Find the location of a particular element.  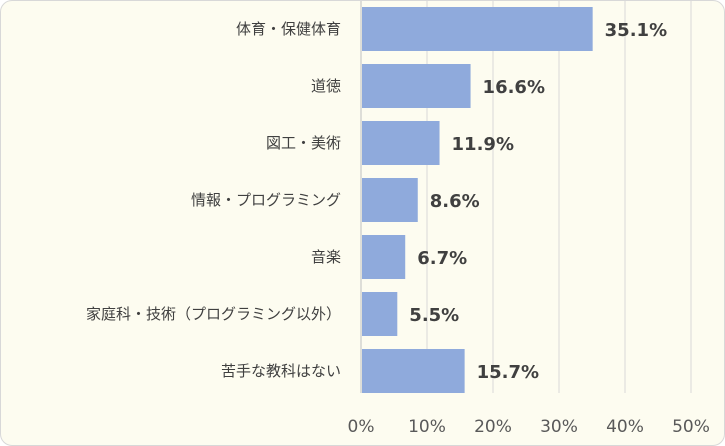

category-label: 家庭科・技術（プログラミング以外） is located at coordinates (213, 314).